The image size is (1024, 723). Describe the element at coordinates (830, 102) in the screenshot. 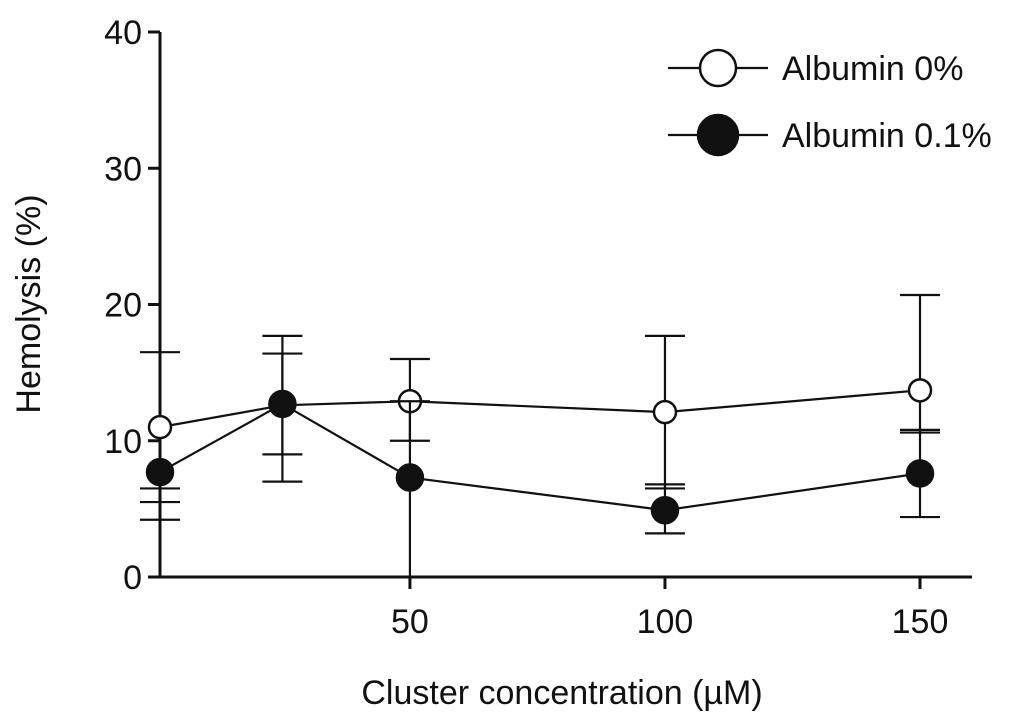

I see `legend: Albumin 0% Albumin 0.1%` at that location.